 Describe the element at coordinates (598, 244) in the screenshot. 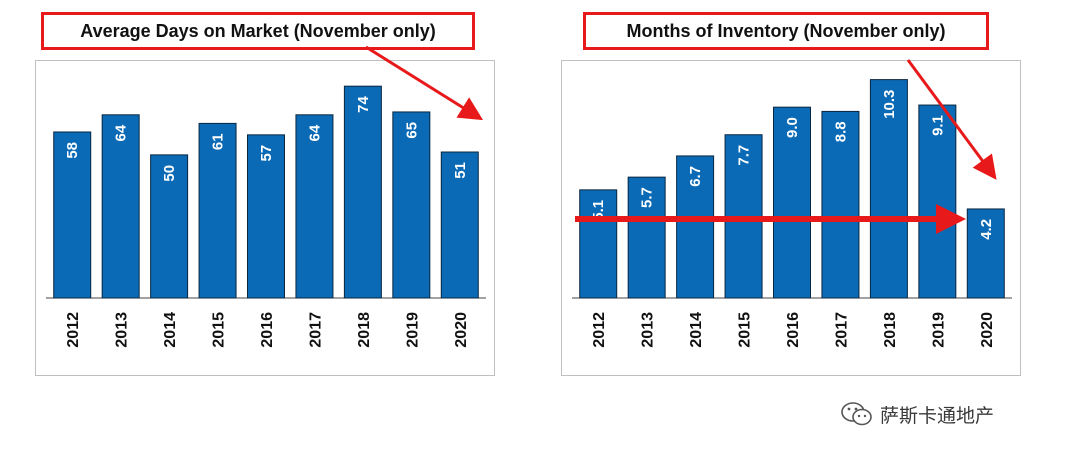

I see `moi-bar-2012` at that location.